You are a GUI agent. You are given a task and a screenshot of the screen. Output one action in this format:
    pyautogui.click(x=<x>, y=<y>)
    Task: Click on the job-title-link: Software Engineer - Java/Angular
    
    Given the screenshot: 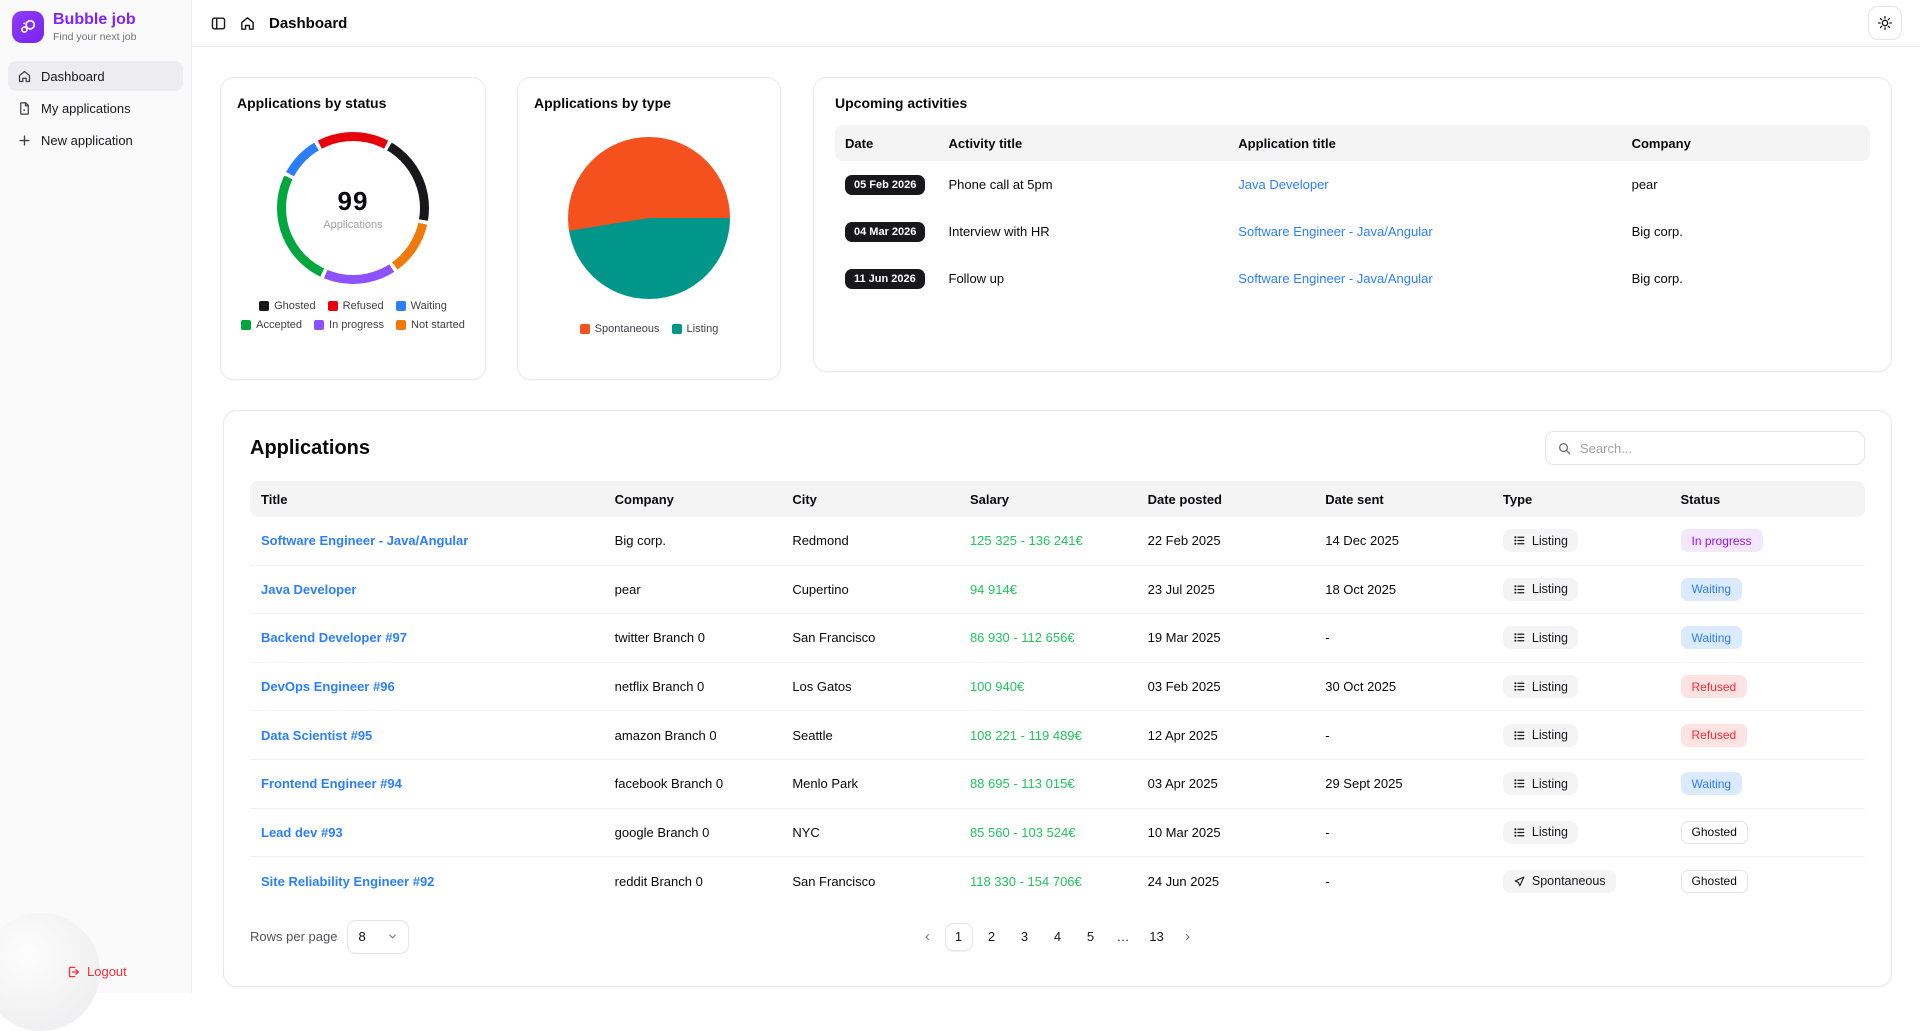 What is the action you would take?
    pyautogui.click(x=364, y=540)
    